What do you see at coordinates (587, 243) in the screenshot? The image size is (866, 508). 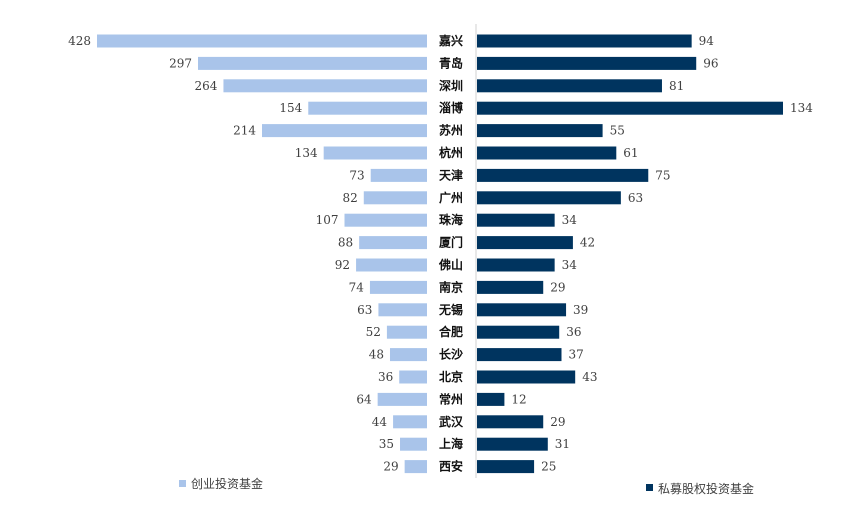 I see `right-value-label: 42` at bounding box center [587, 243].